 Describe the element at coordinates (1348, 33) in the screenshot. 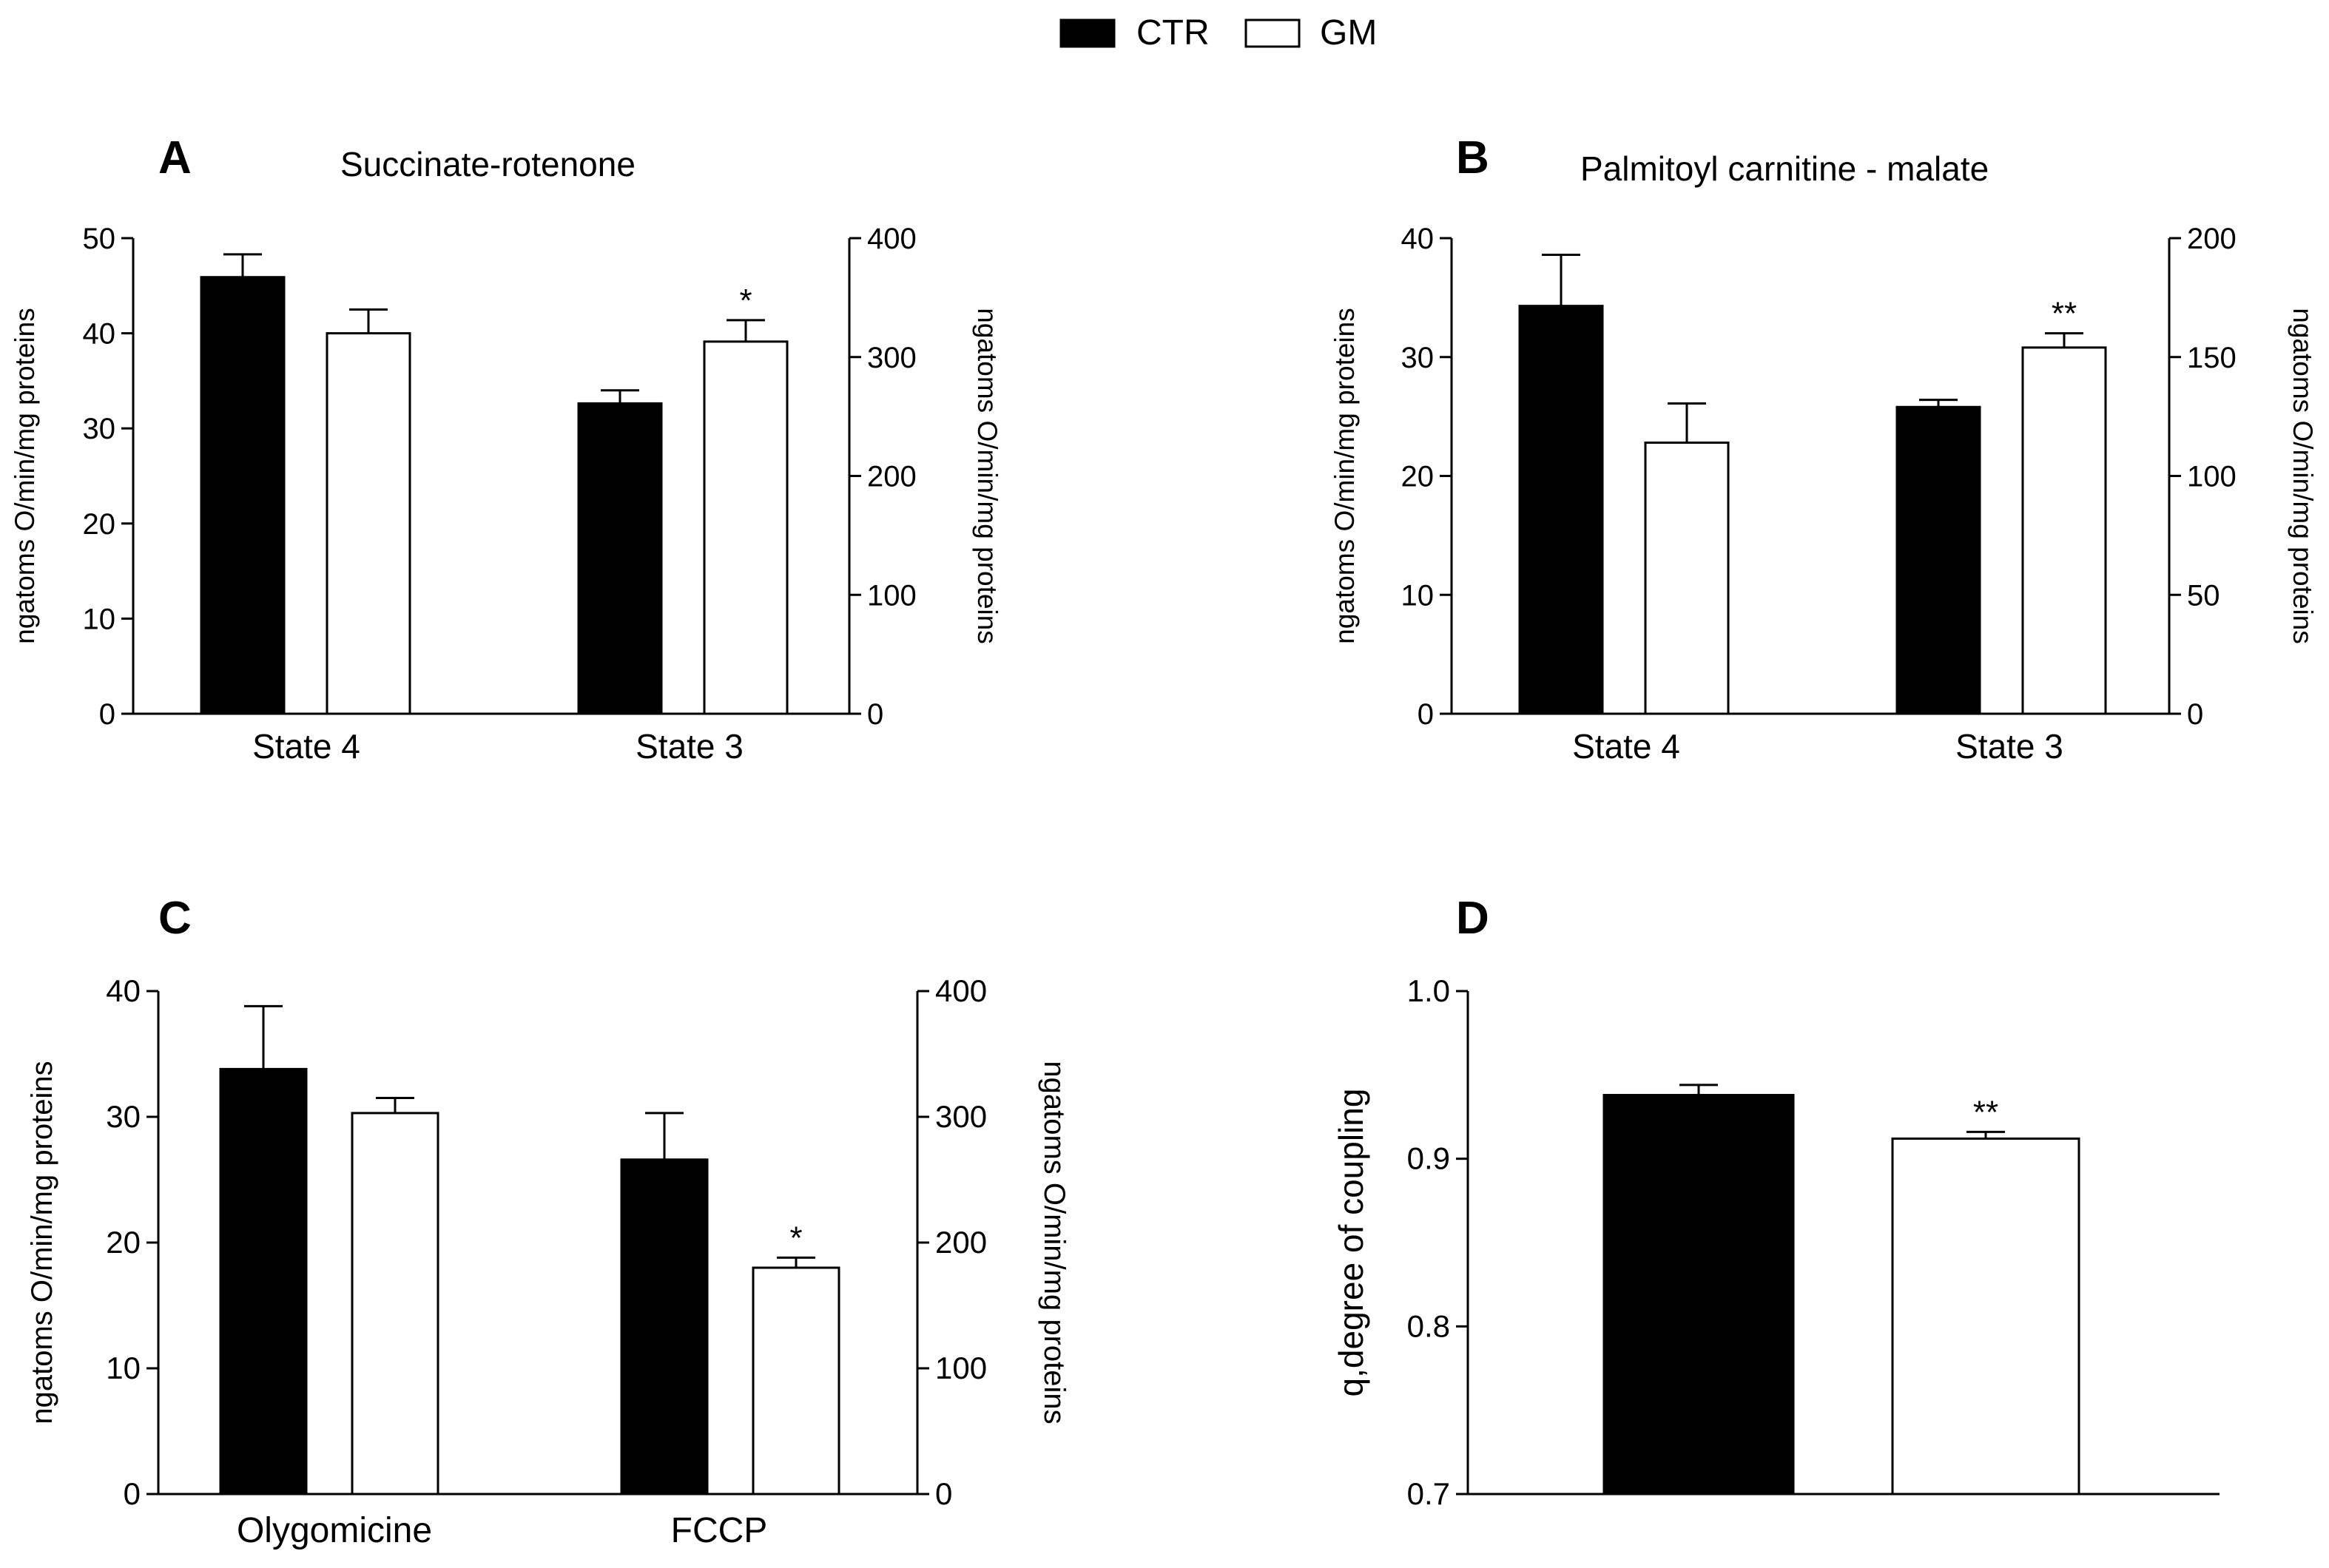

I see `legend-label-gm: GM` at that location.